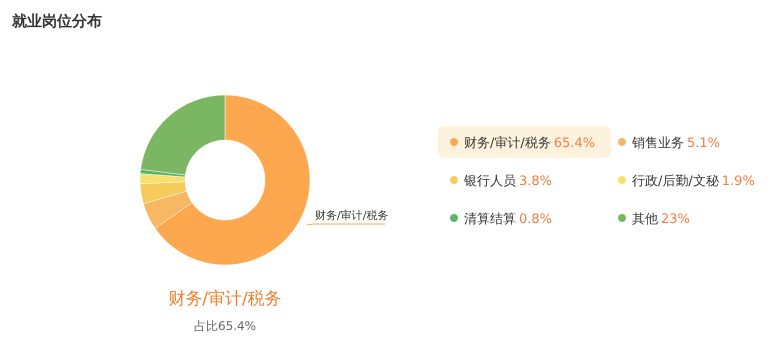  Describe the element at coordinates (535, 181) in the screenshot. I see `data-label: 3.8%` at that location.